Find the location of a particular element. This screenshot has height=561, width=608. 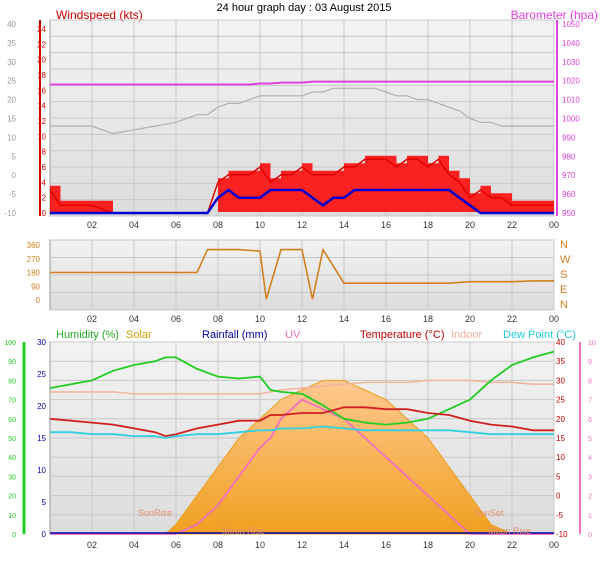

x-tick-label: 20 is located at coordinates (470, 319).